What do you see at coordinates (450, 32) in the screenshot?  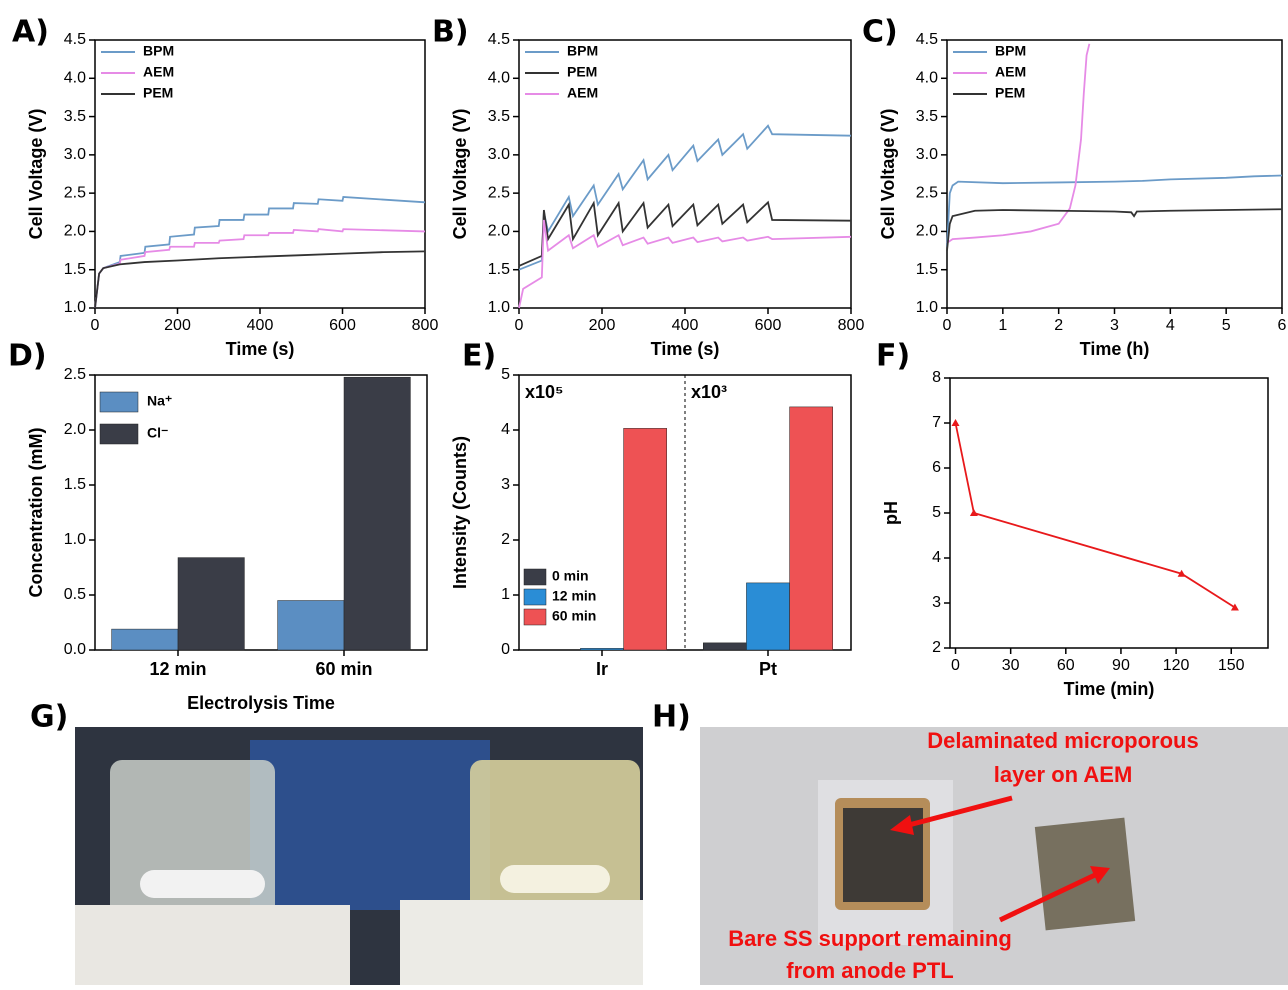 I see `panel-label: B)` at bounding box center [450, 32].